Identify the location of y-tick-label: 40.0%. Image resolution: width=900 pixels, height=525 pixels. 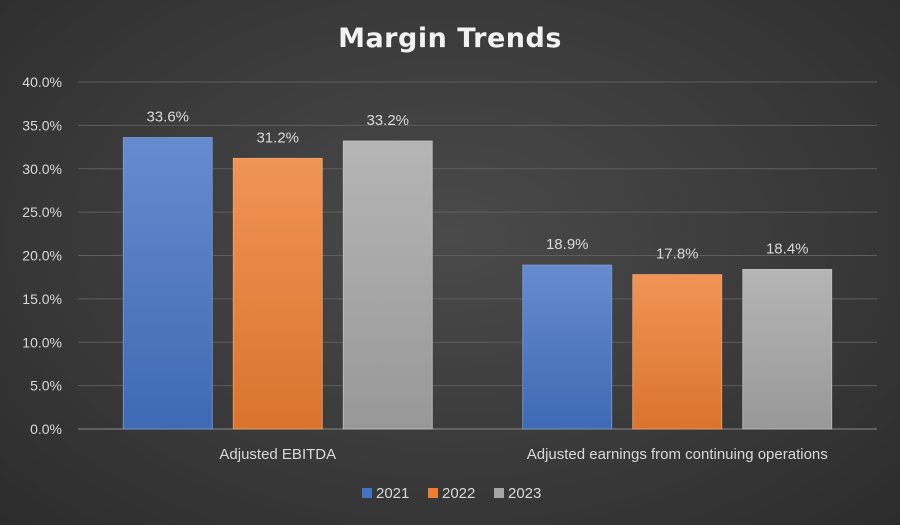
(42, 82).